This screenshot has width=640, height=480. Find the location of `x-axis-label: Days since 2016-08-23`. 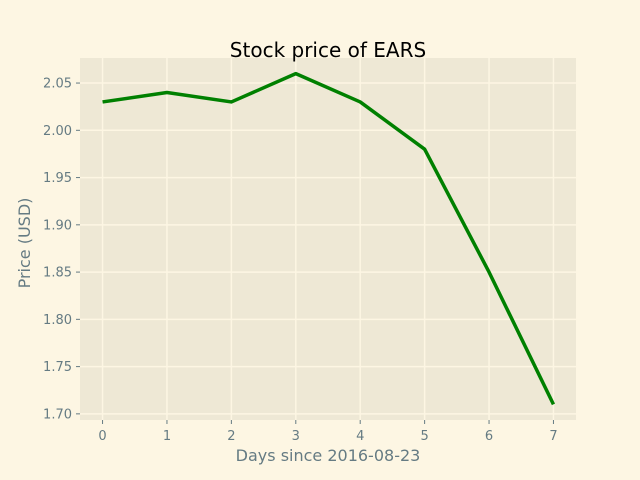

x-axis-label: Days since 2016-08-23 is located at coordinates (328, 455).